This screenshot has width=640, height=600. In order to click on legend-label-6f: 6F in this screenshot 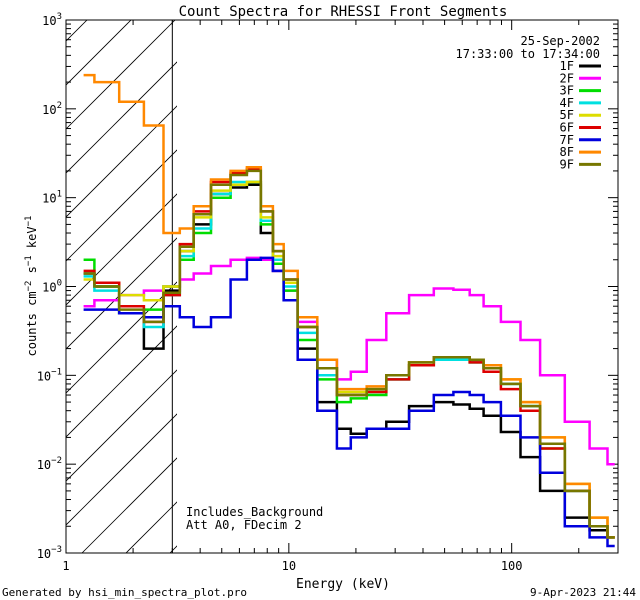, I will do `click(567, 128)`.